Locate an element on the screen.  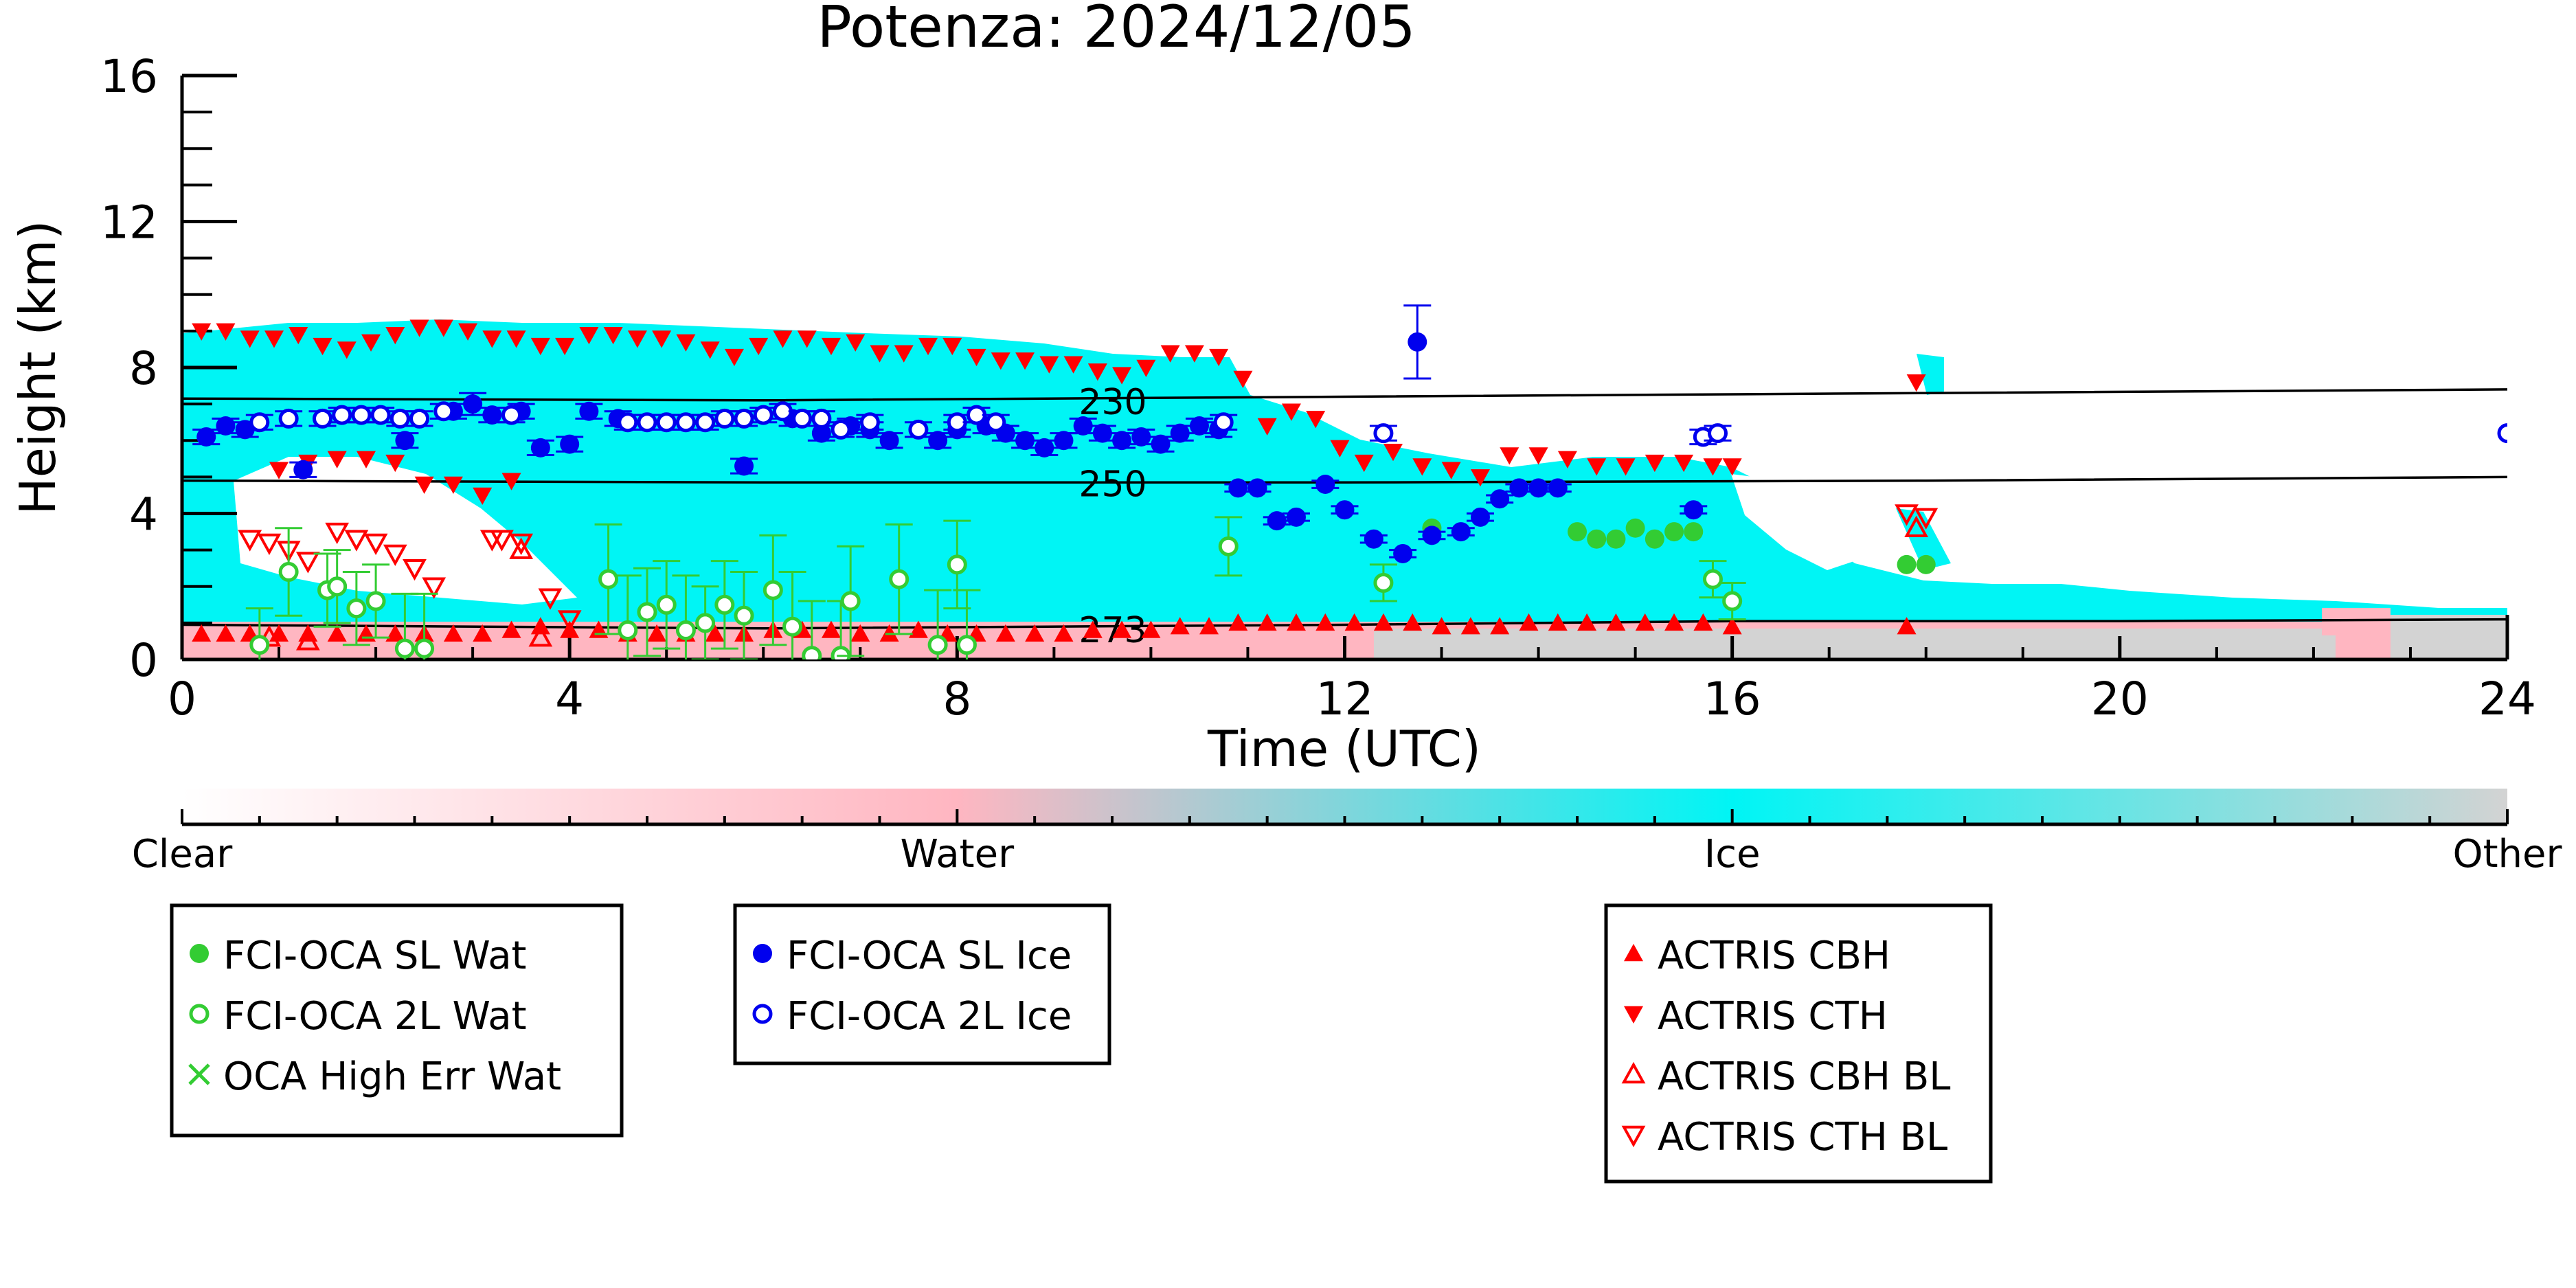
legend-entry-oca-high-err-wat: OCA High Err Wat is located at coordinates (374, 1076).